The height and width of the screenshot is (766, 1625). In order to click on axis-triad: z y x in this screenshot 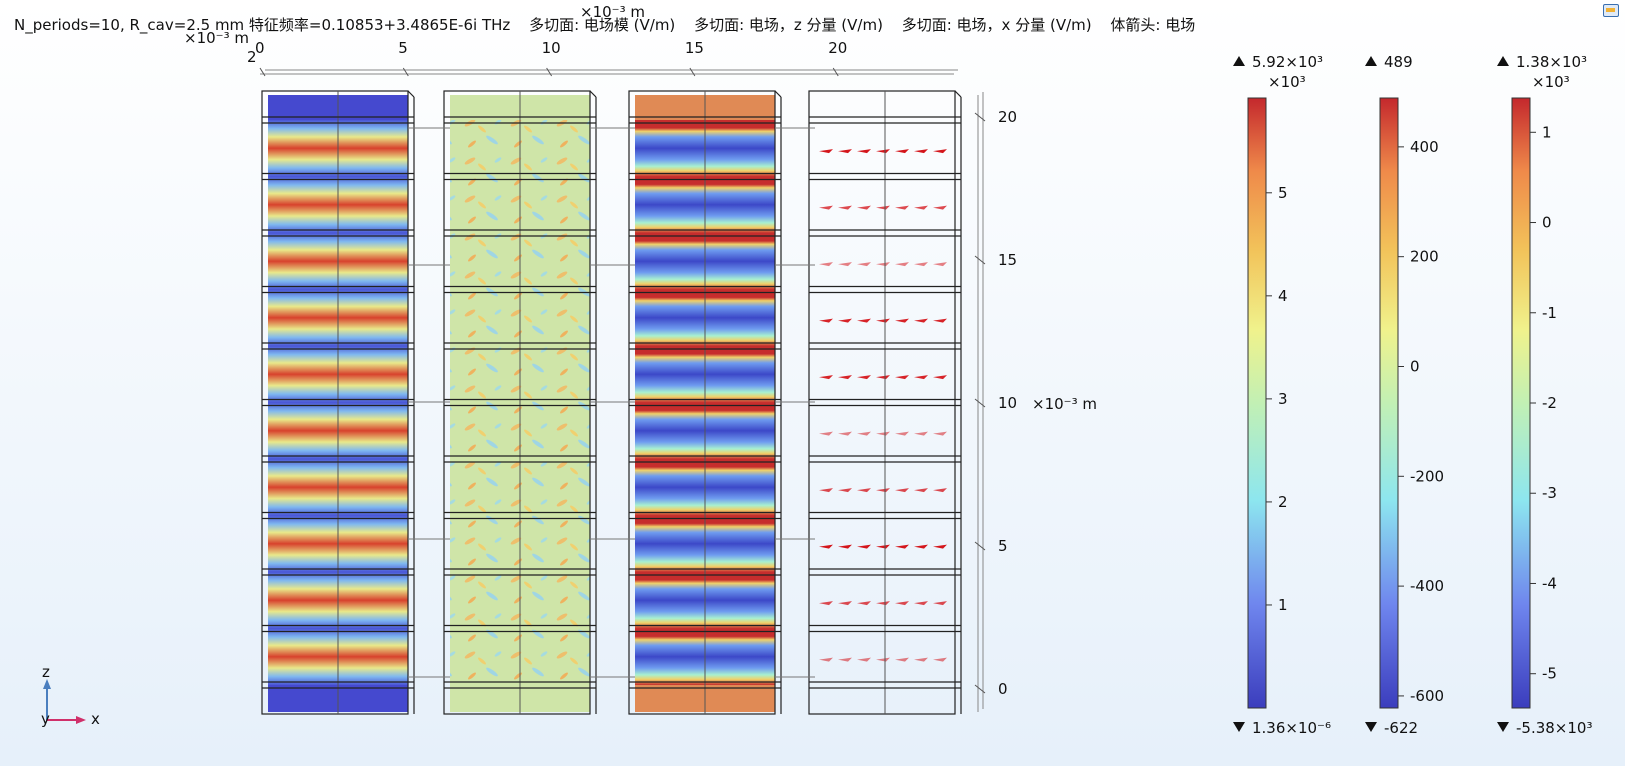, I will do `click(70, 695)`.